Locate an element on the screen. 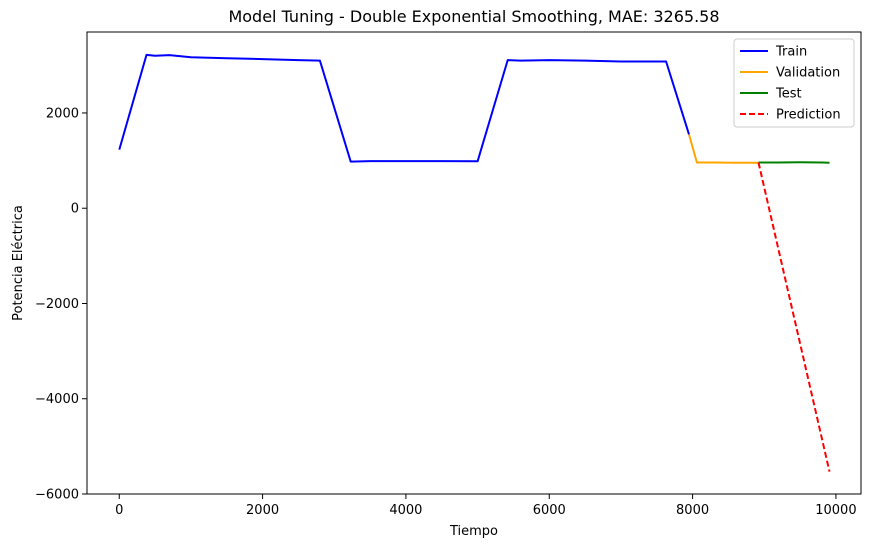 The image size is (871, 547). y-tick-label: −6000 is located at coordinates (57, 495).